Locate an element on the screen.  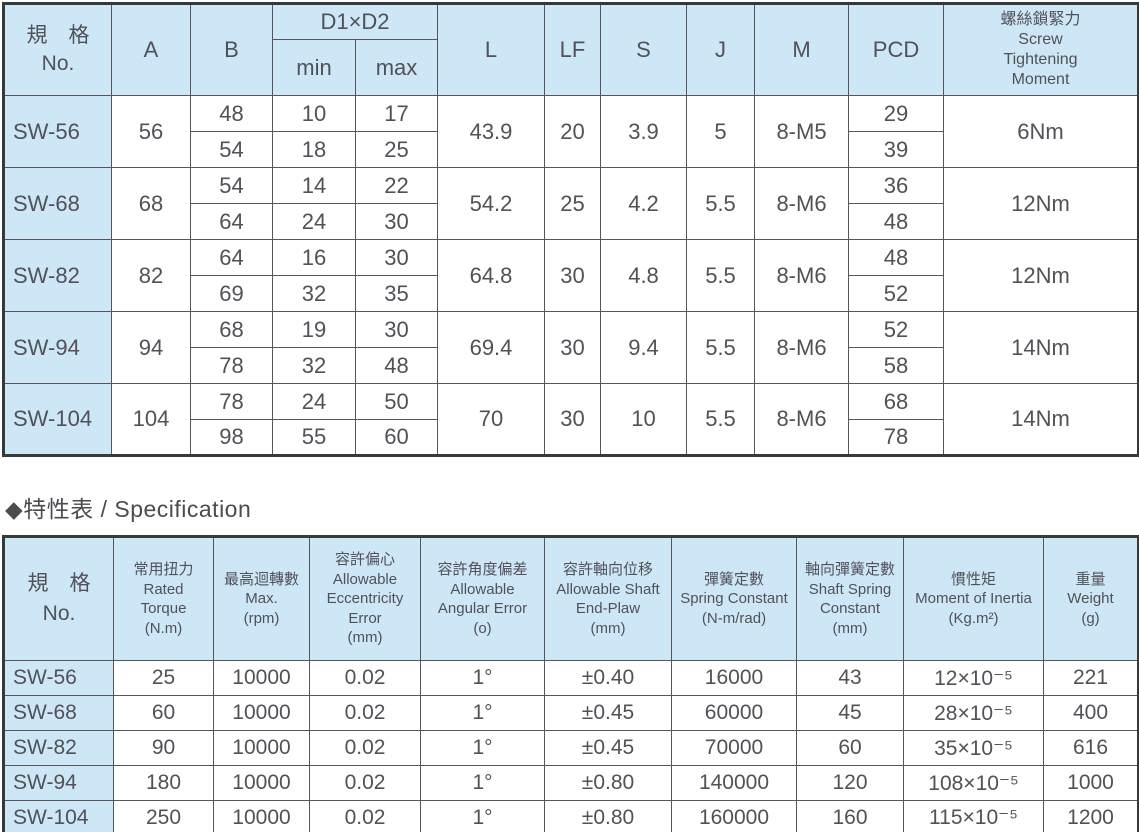
table-cell: 36 is located at coordinates (896, 185).